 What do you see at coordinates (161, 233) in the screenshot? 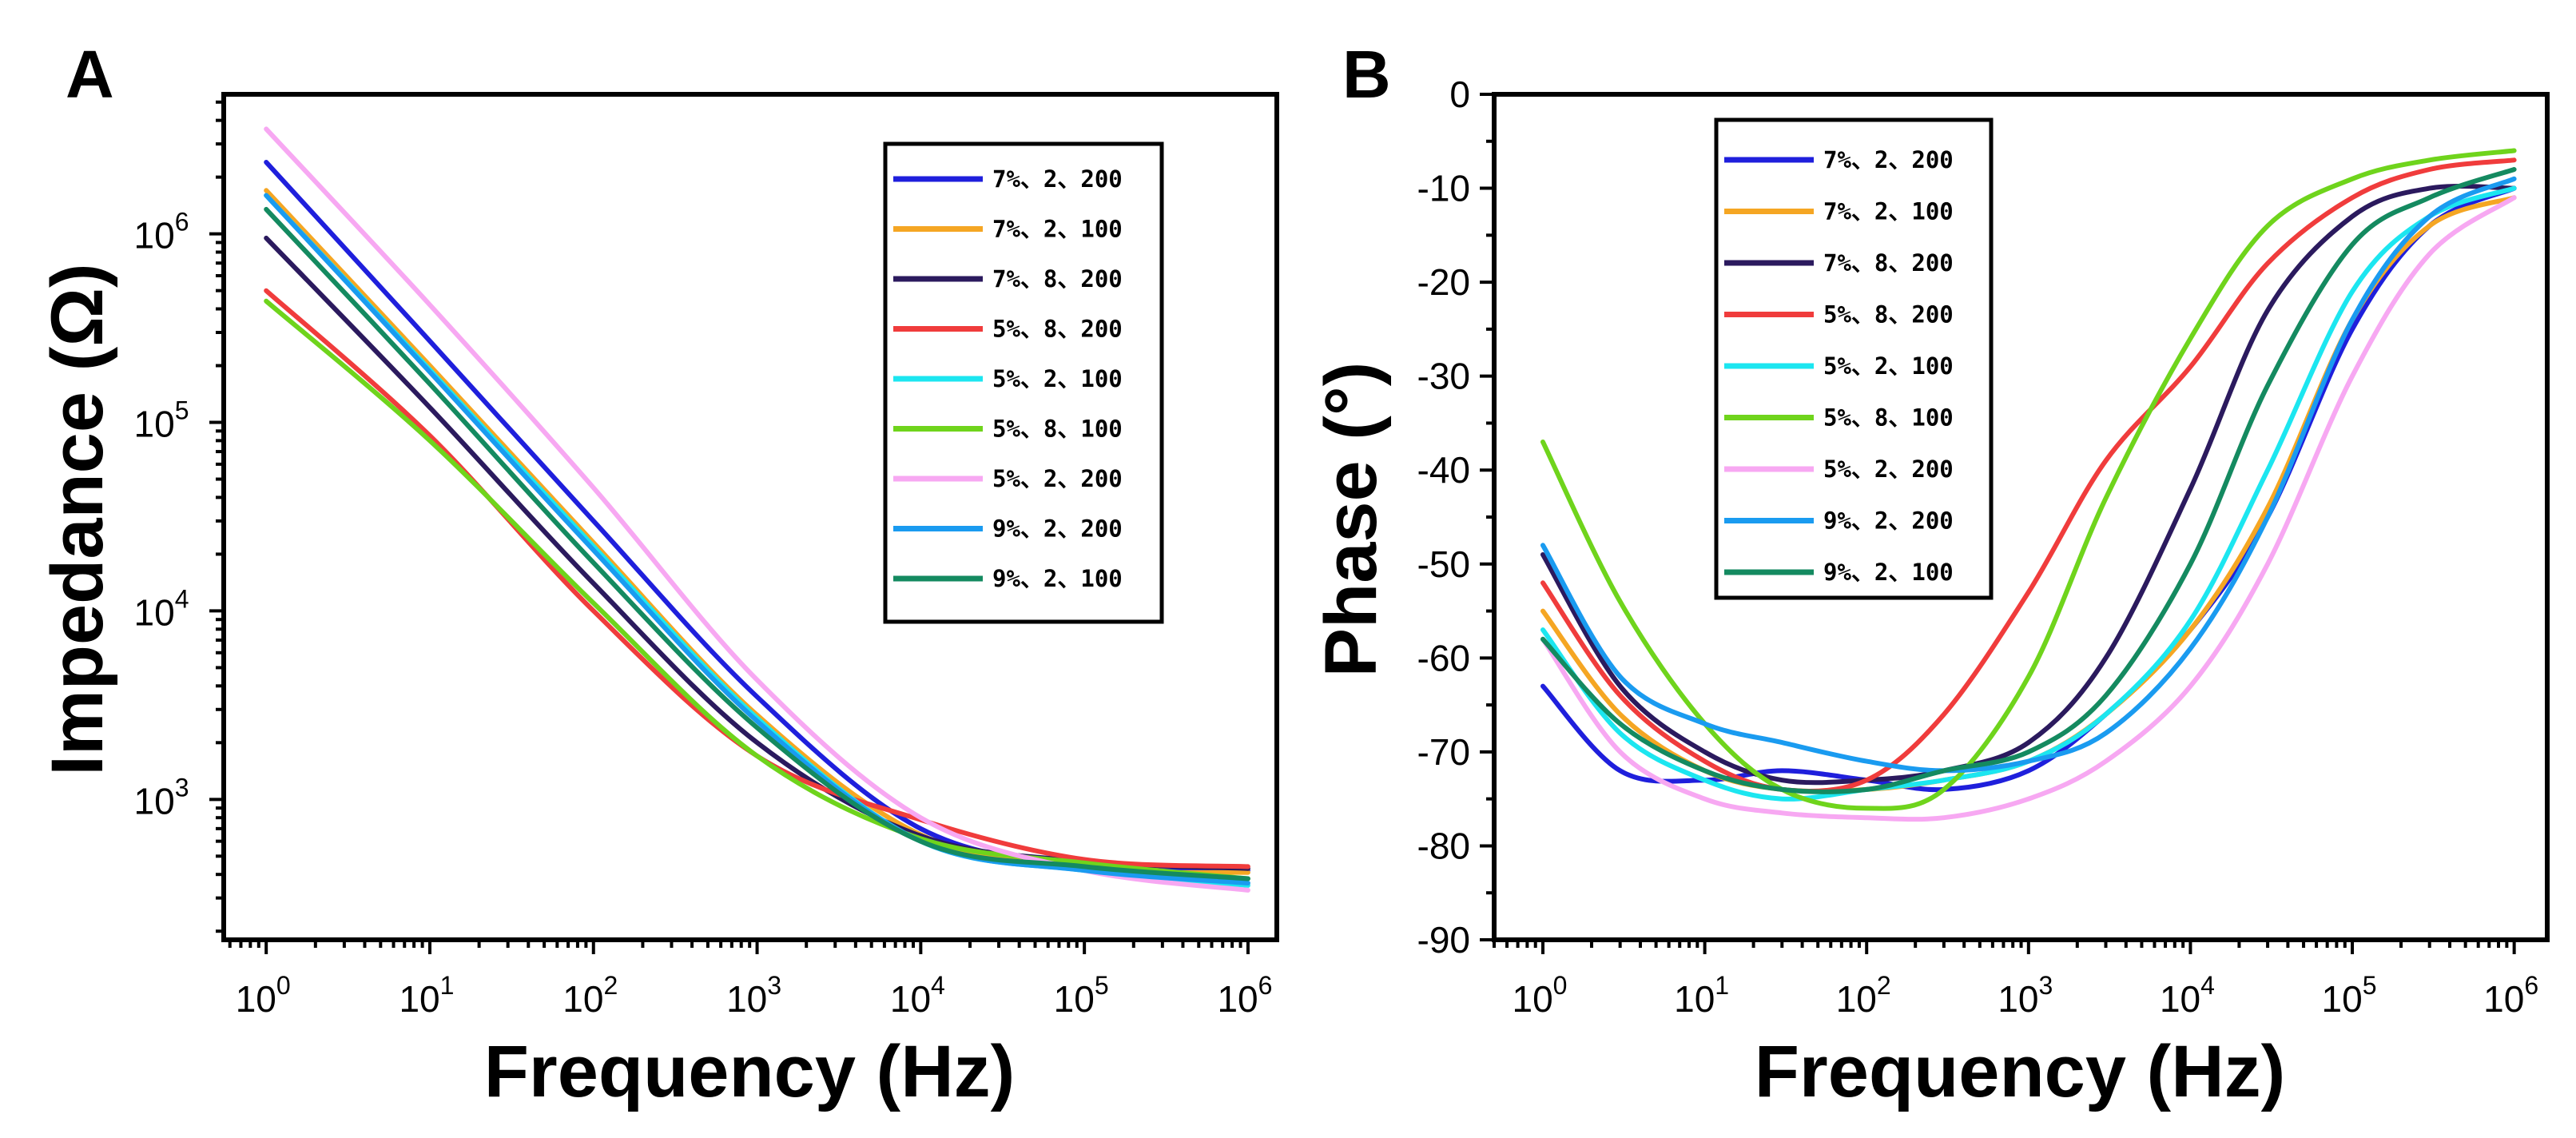
I see `y-tick-label: 10⁶` at bounding box center [161, 233].